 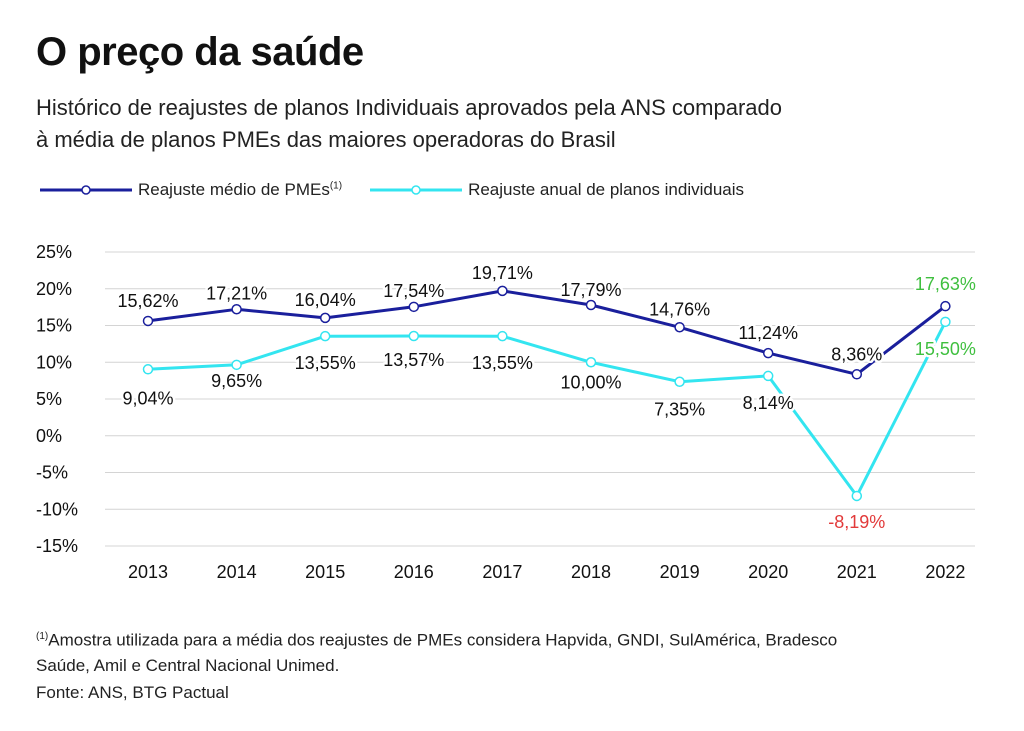 I want to click on data-label-pme: 8,36%, so click(x=856, y=354).